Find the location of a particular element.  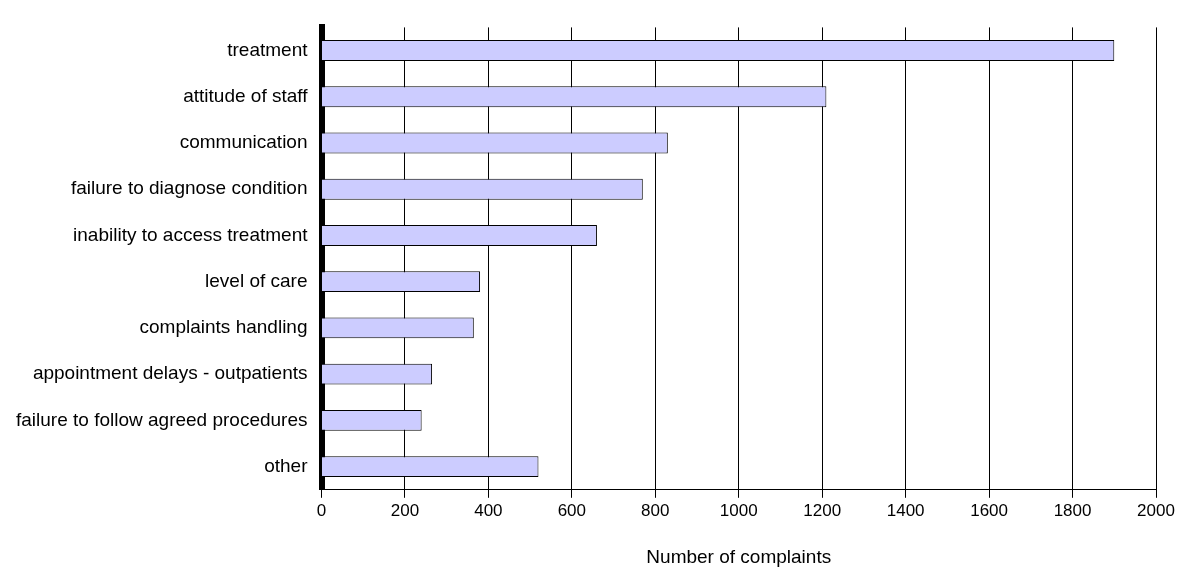

x-tick-label: 1600 is located at coordinates (989, 510).